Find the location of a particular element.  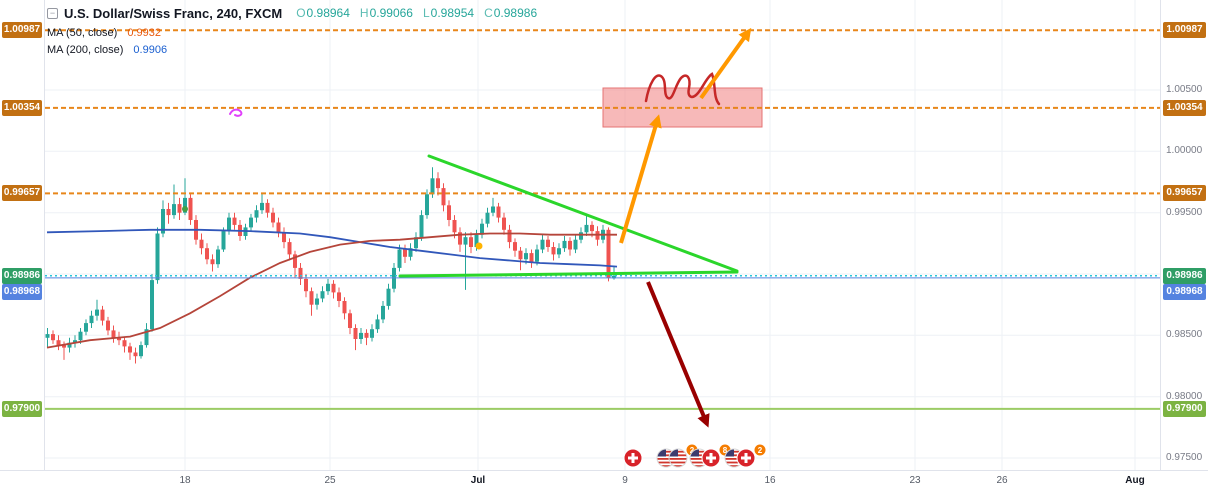

time-axis-label: 23 is located at coordinates (915, 480).